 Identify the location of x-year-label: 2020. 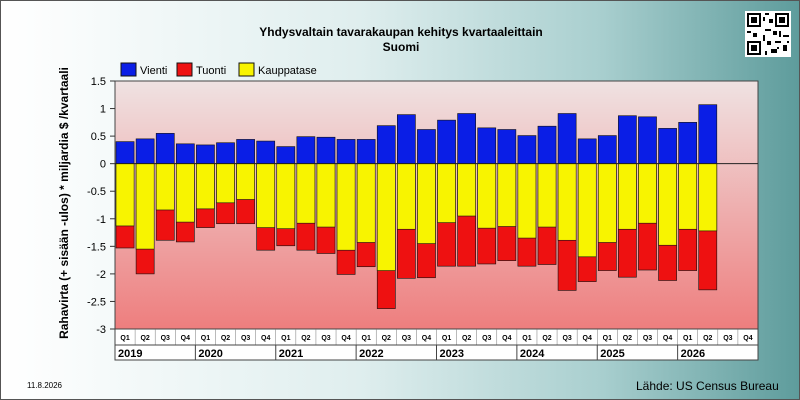
(210, 354).